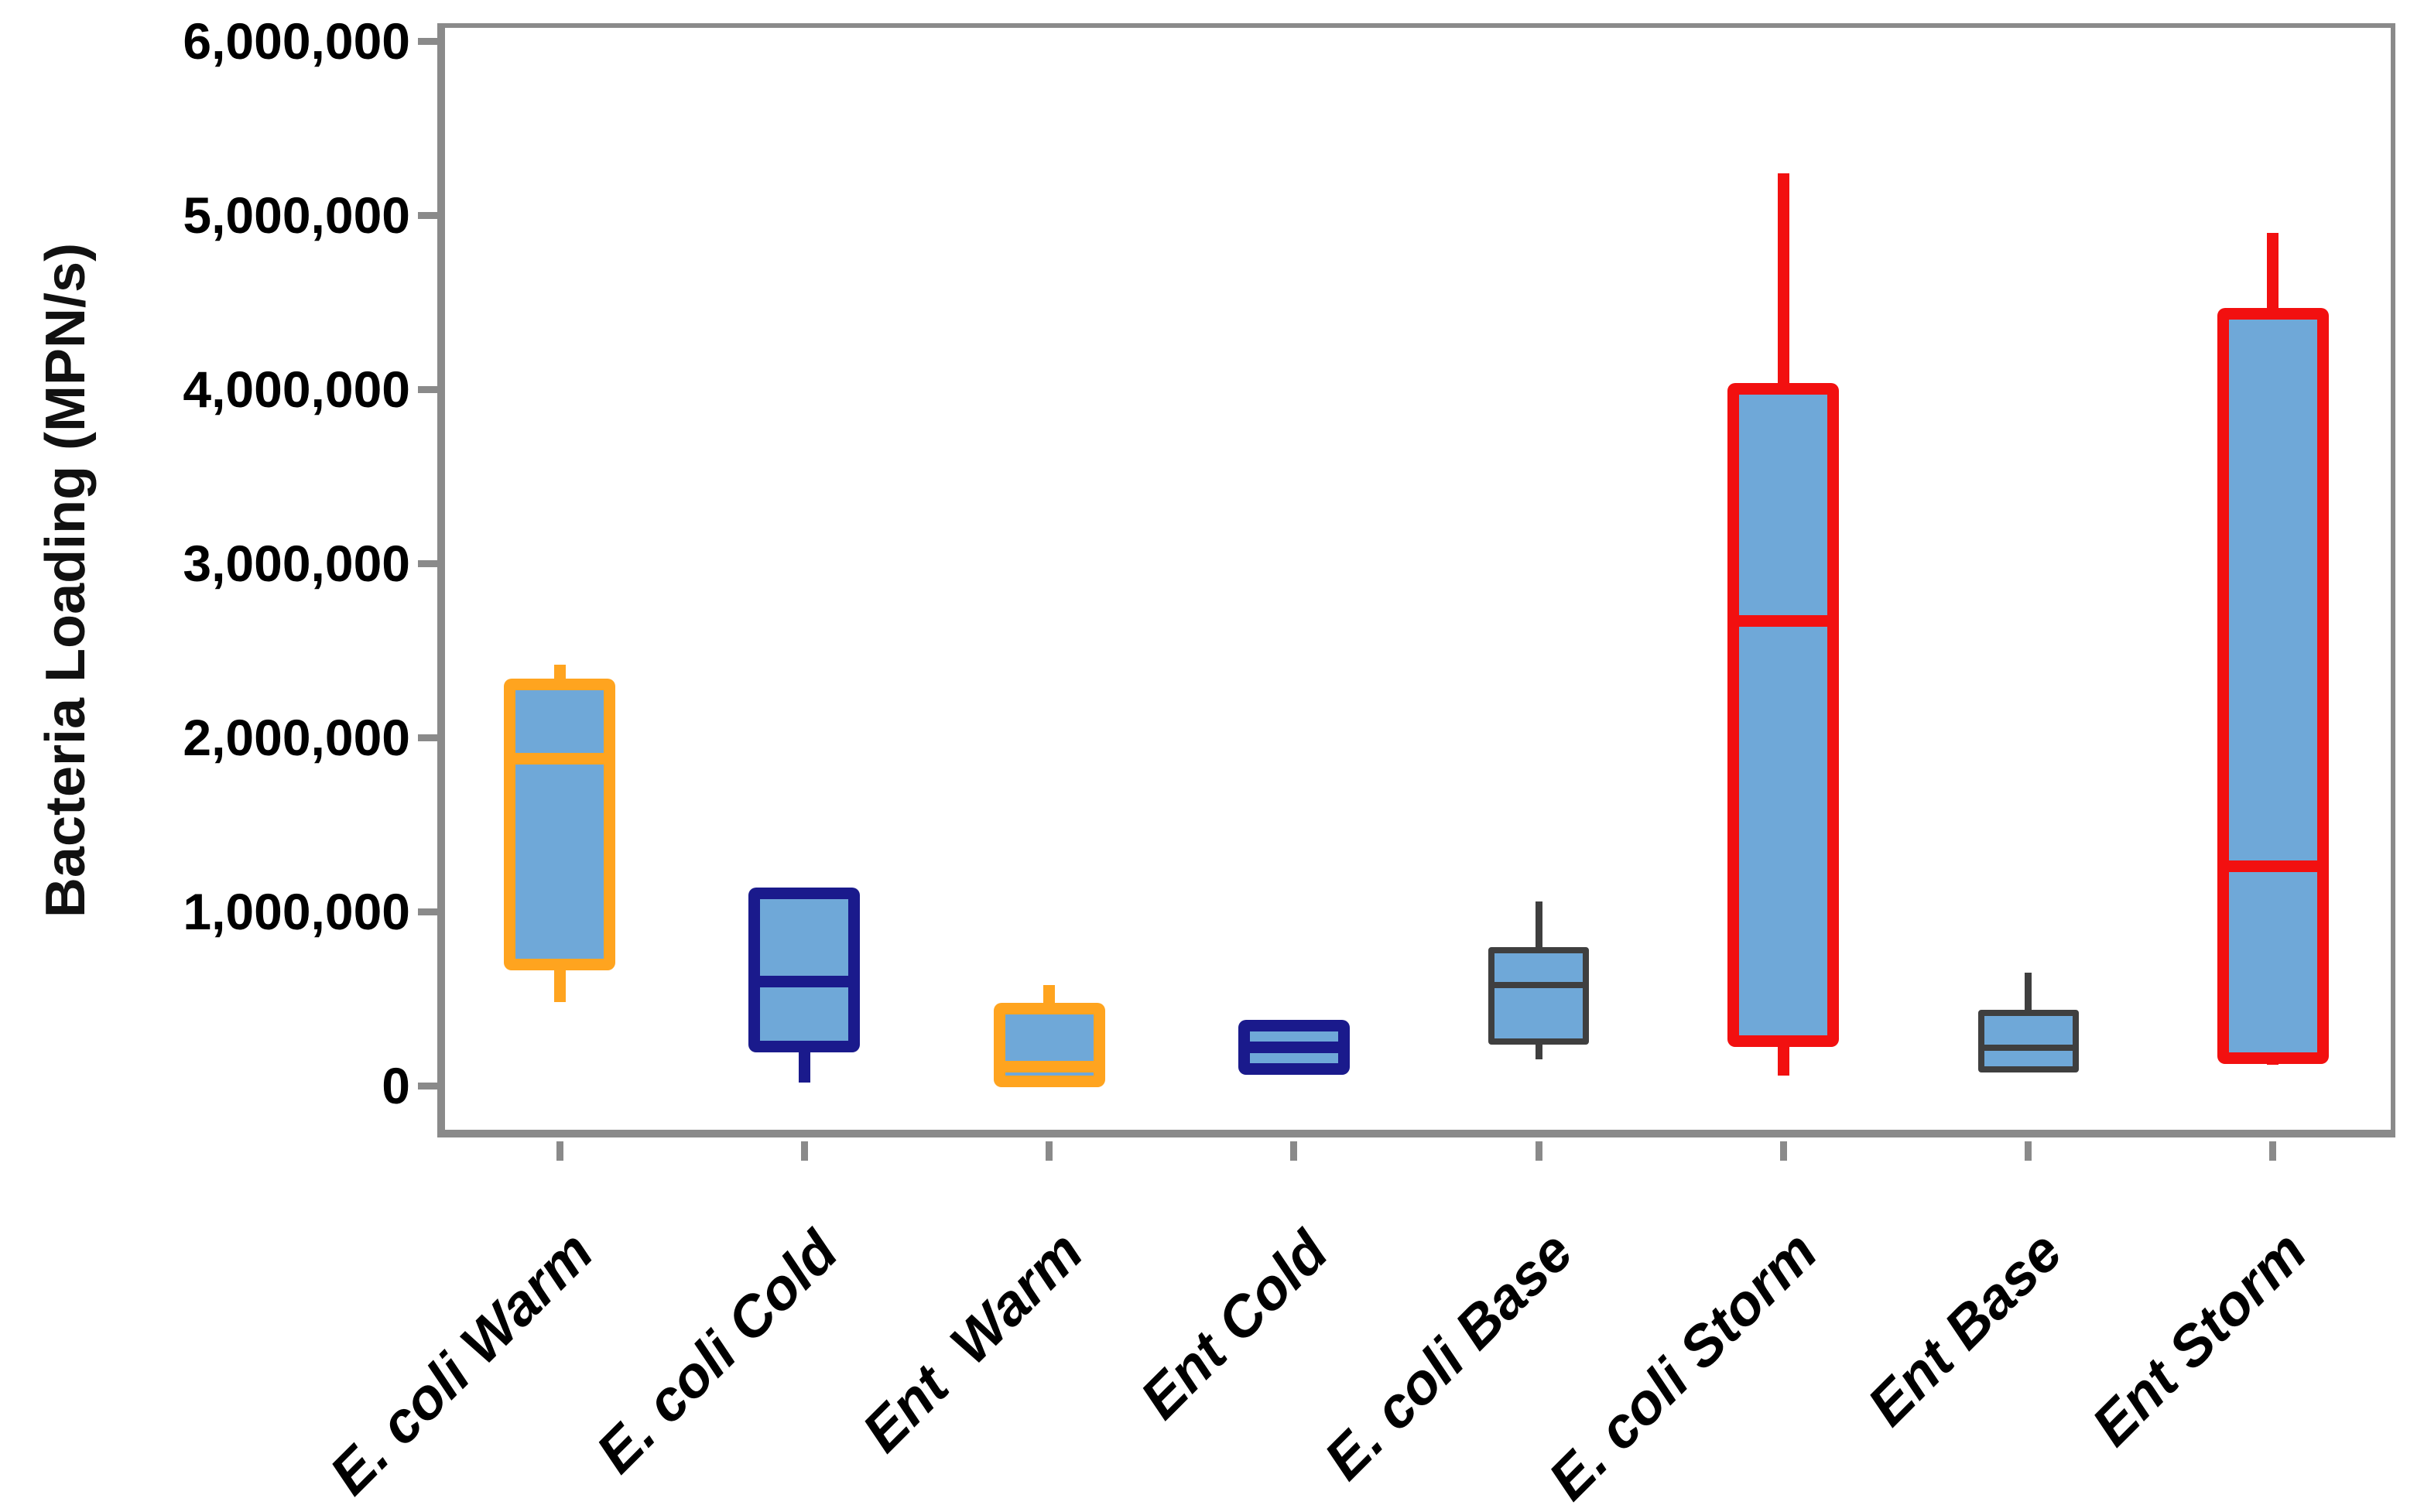  What do you see at coordinates (296, 738) in the screenshot?
I see `y-tick-label: 2,000,000` at bounding box center [296, 738].